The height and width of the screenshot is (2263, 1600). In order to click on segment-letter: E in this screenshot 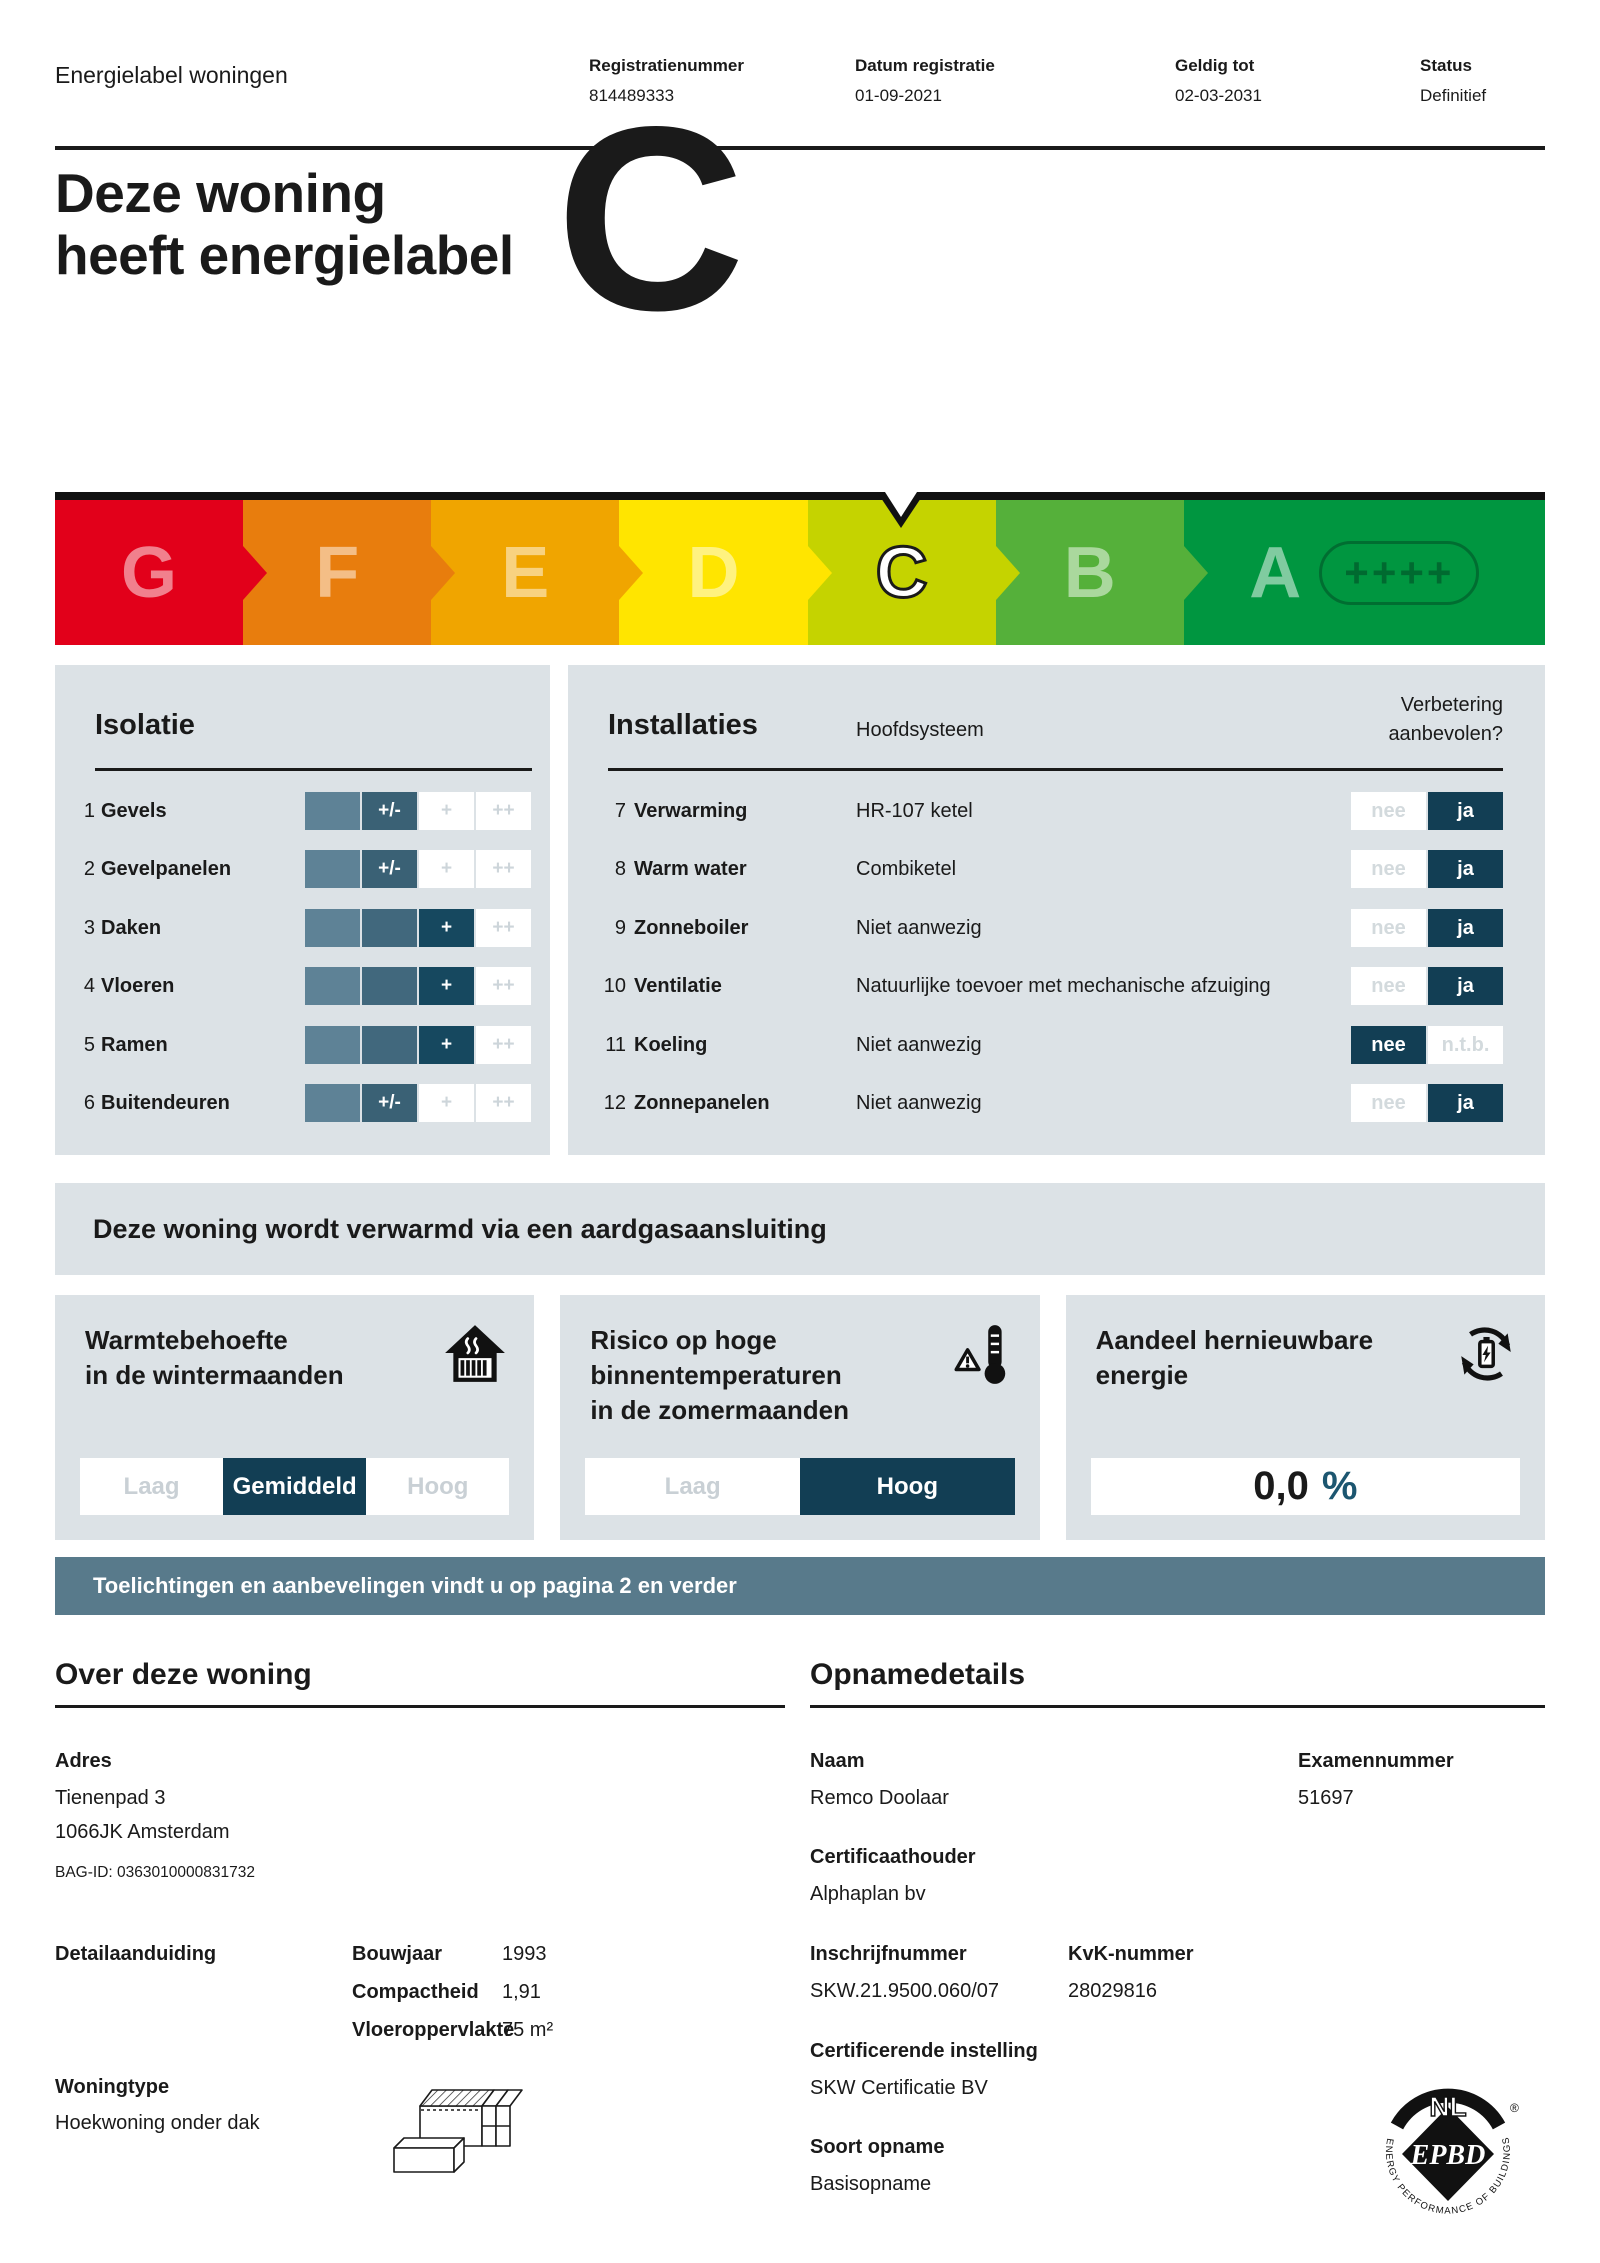, I will do `click(525, 572)`.